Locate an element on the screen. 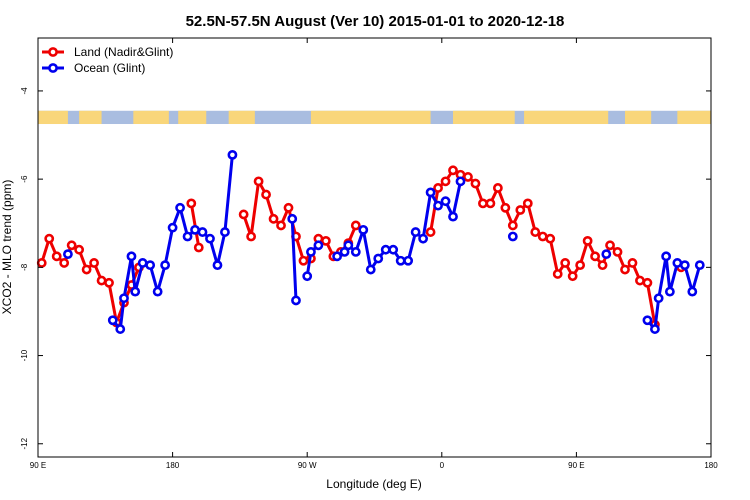 Image resolution: width=750 pixels, height=500 pixels. x-tick-label: 90 W is located at coordinates (307, 465).